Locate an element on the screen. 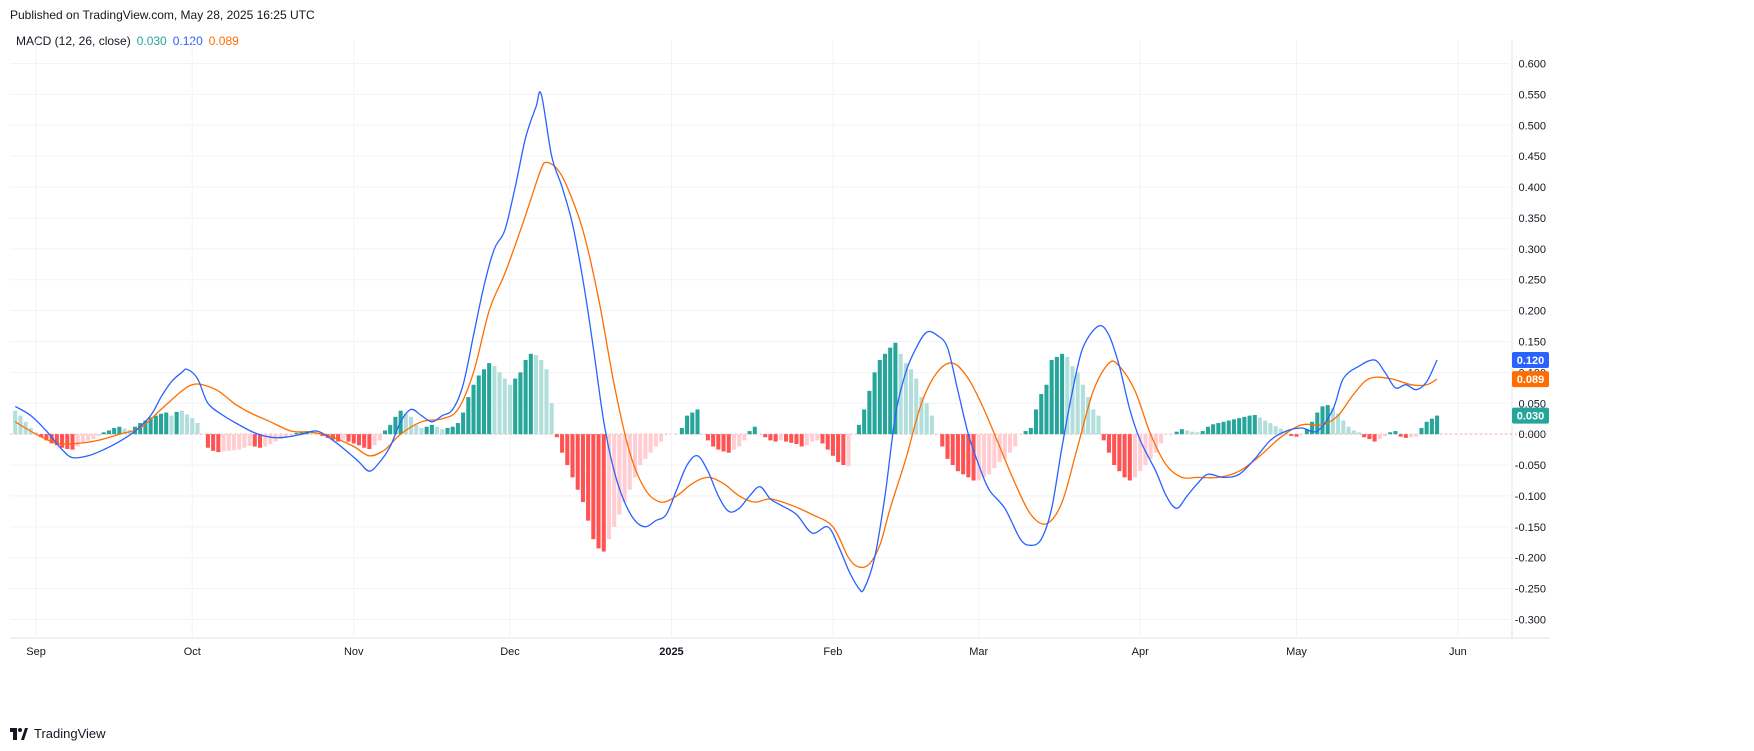 The image size is (1754, 751). x-tick-label: May is located at coordinates (1296, 652).